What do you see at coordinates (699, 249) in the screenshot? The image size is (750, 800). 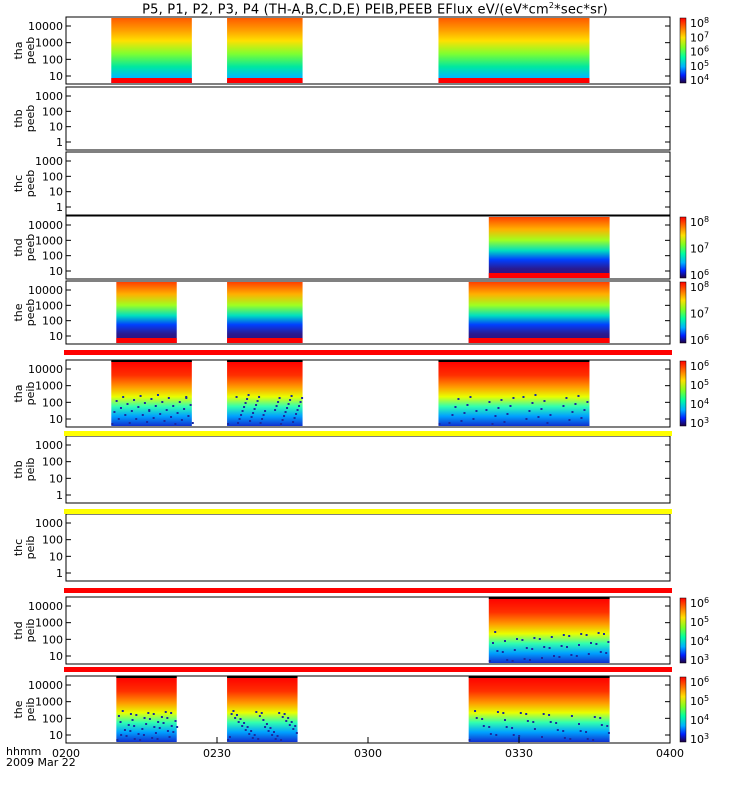 I see `colorbar-tick-label: 10⁷` at bounding box center [699, 249].